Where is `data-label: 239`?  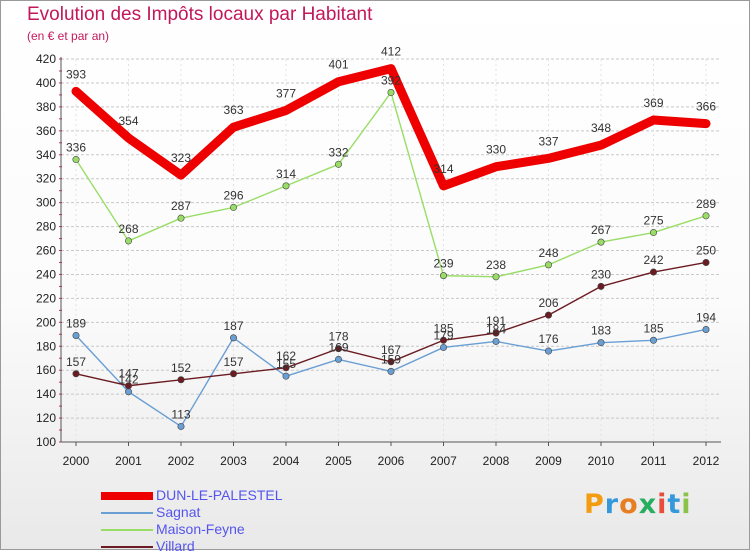
data-label: 239 is located at coordinates (443, 264).